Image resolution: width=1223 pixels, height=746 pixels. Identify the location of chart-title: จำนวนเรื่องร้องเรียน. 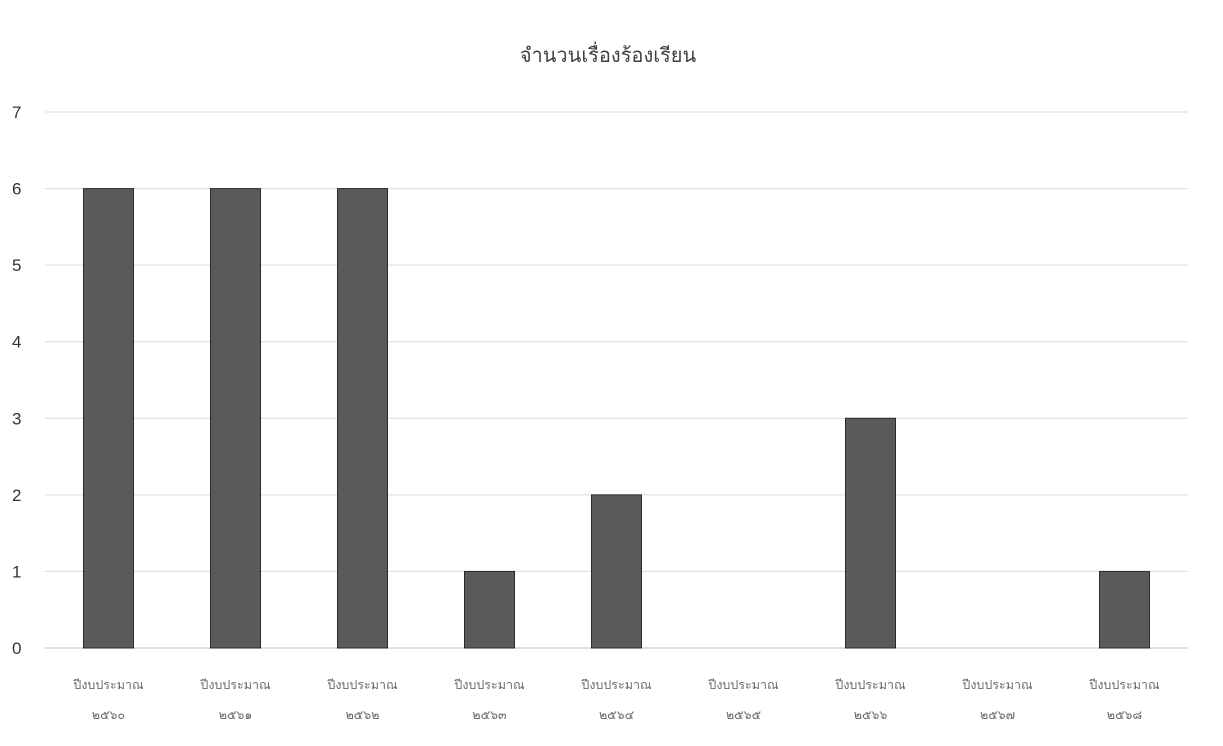
(608, 54).